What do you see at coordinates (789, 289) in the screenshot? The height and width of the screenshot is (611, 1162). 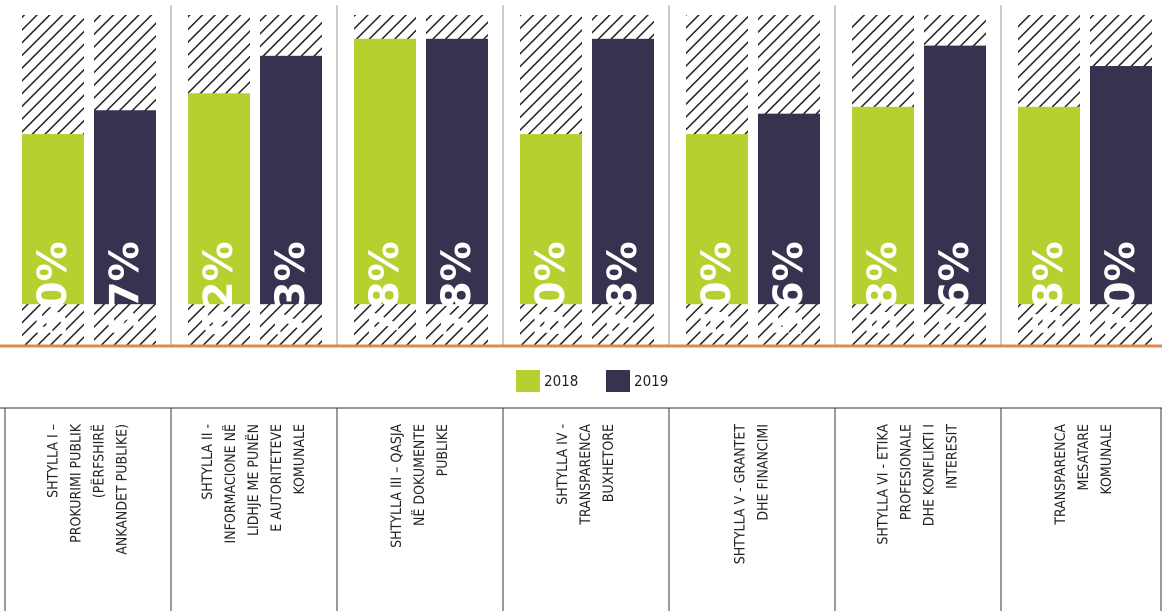 I see `value-label: 56%` at bounding box center [789, 289].